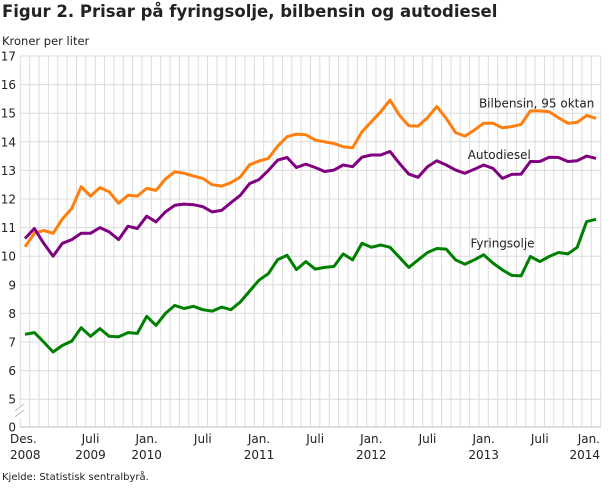  I want to click on x-tick-year: 2010, so click(146, 455).